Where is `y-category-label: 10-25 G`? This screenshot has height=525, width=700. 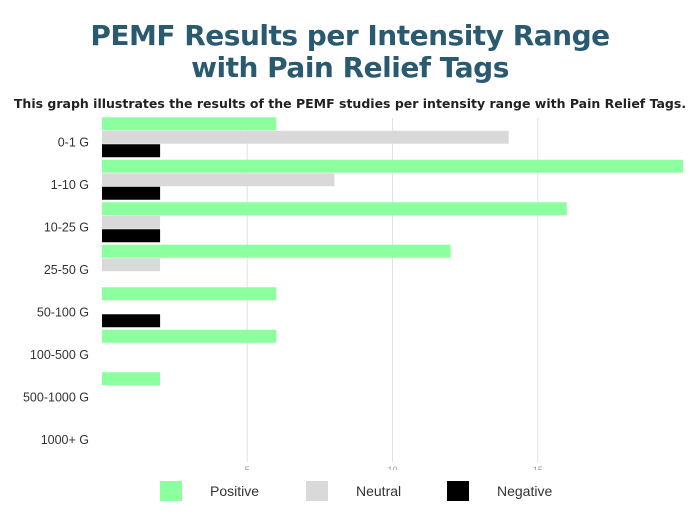
y-category-label: 10-25 G is located at coordinates (66, 228).